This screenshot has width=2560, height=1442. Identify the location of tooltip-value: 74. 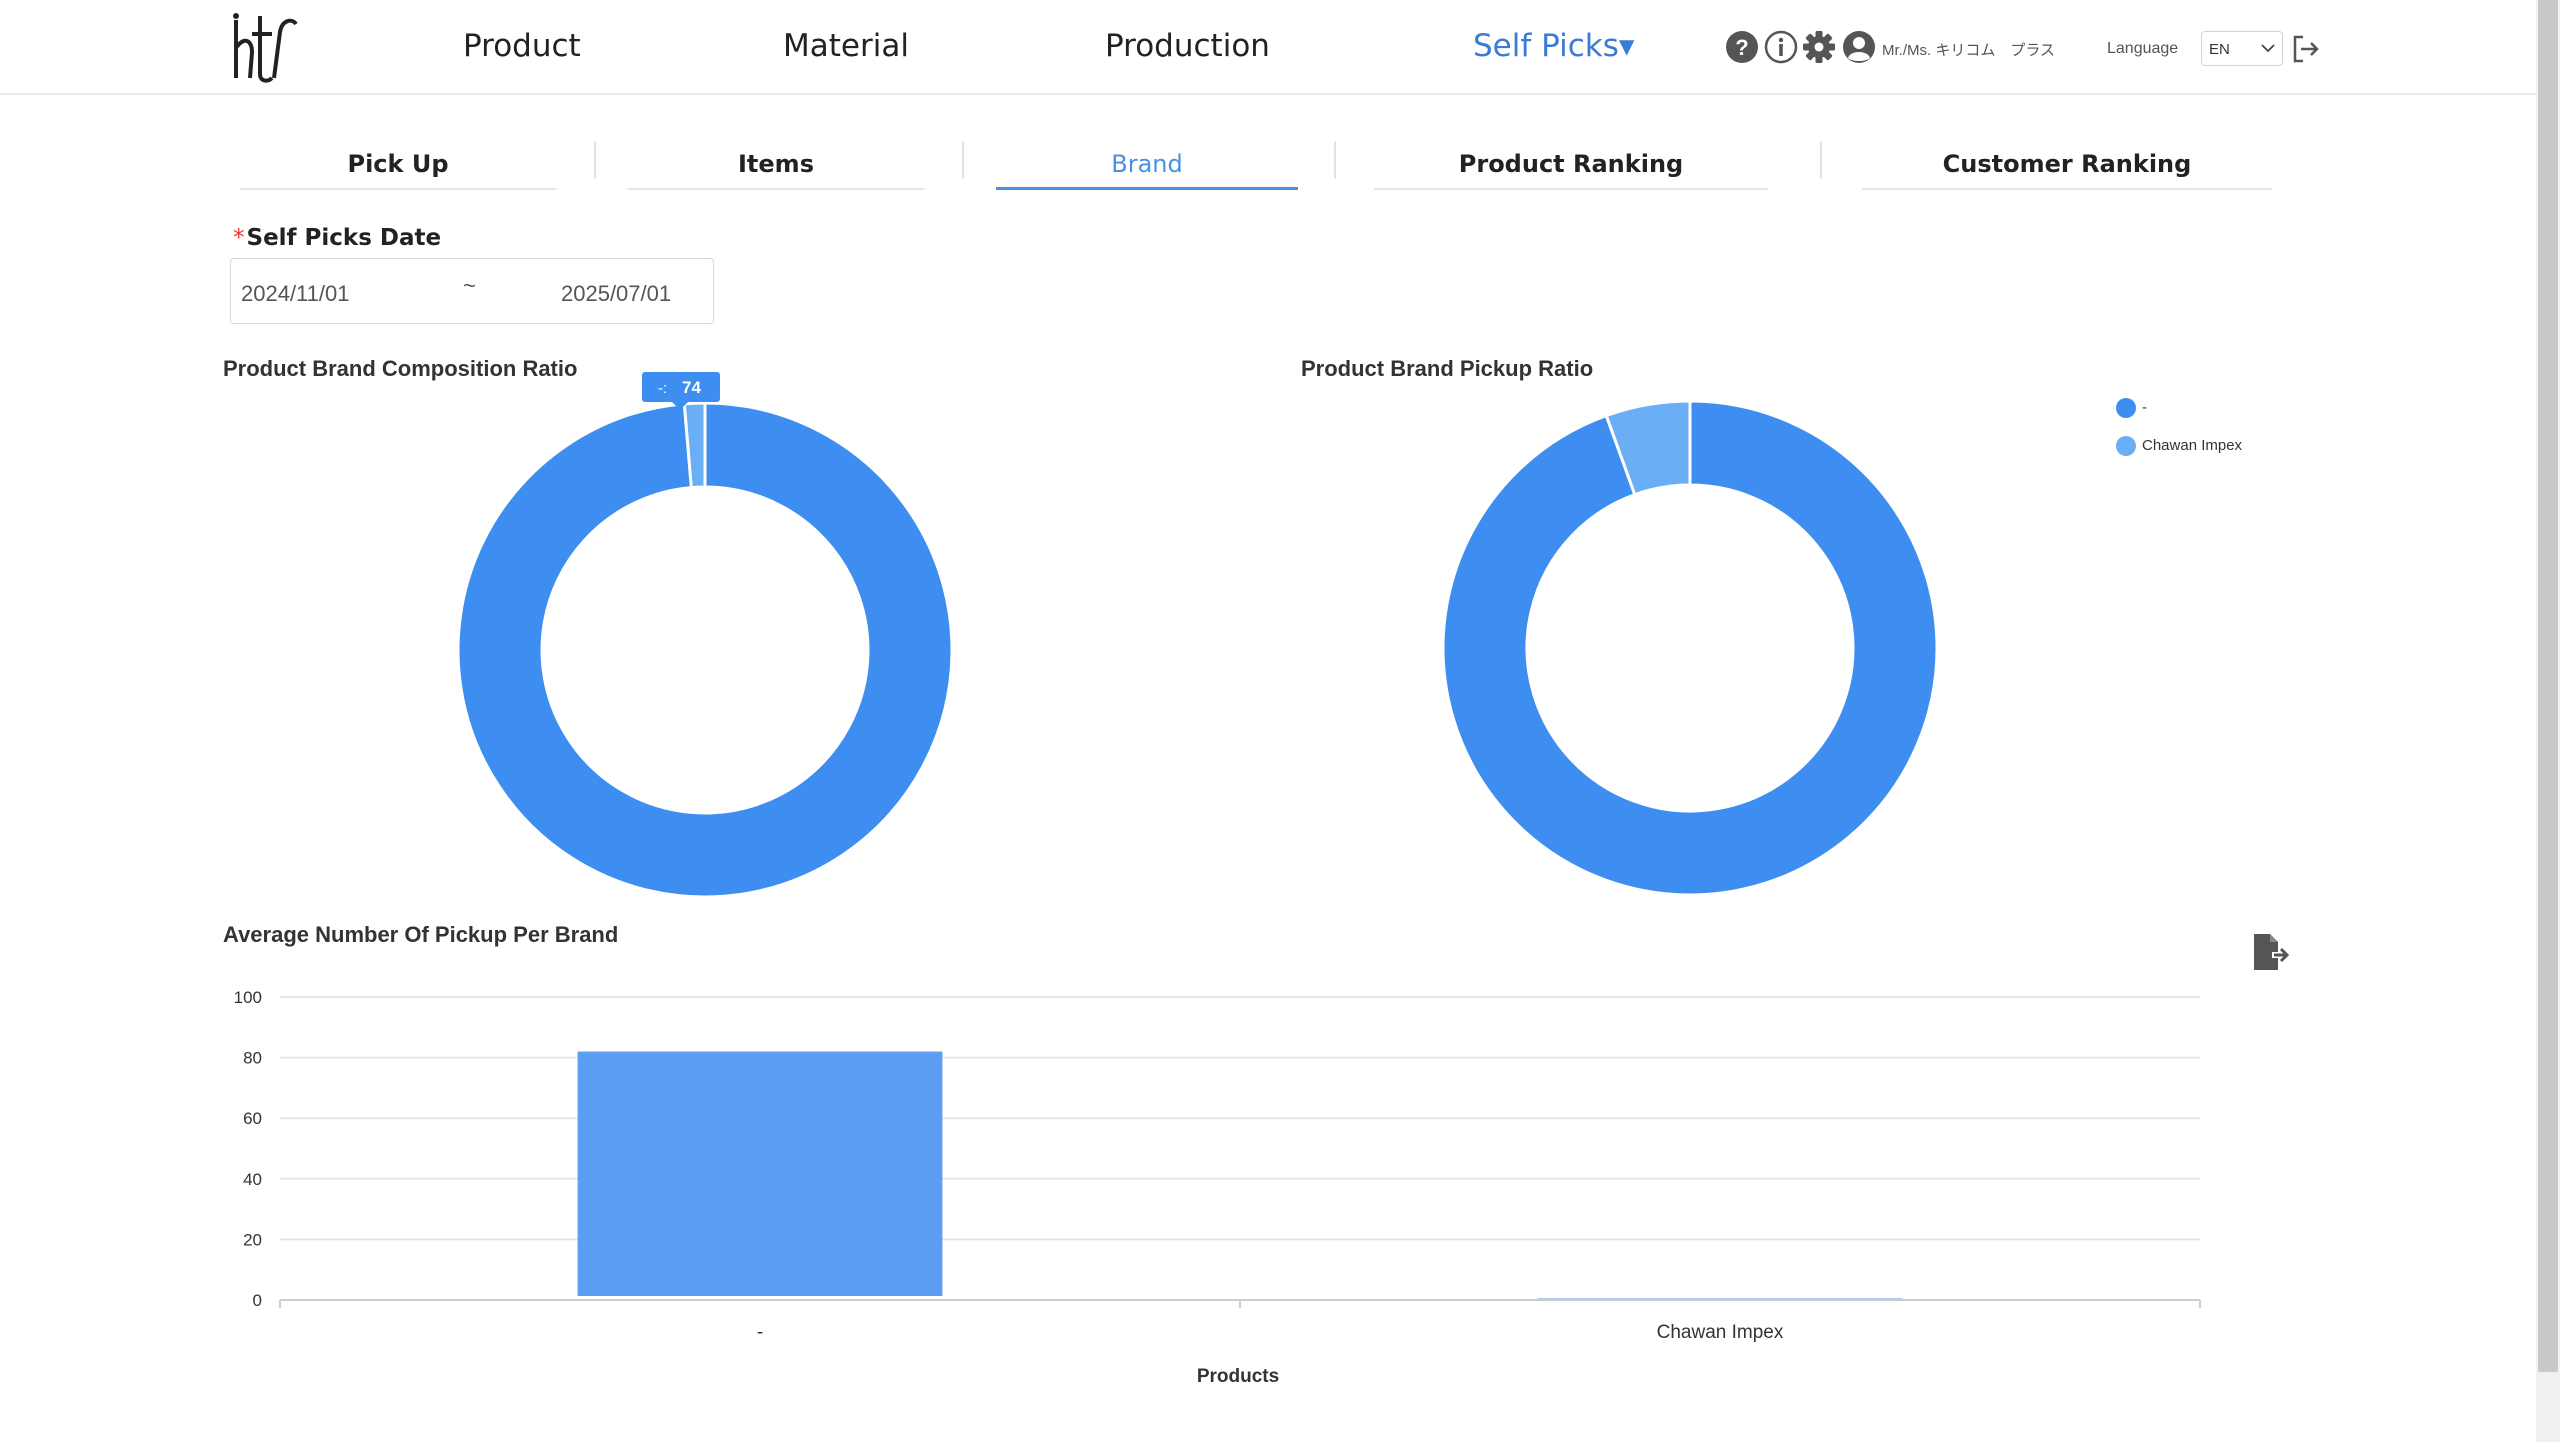
(691, 387).